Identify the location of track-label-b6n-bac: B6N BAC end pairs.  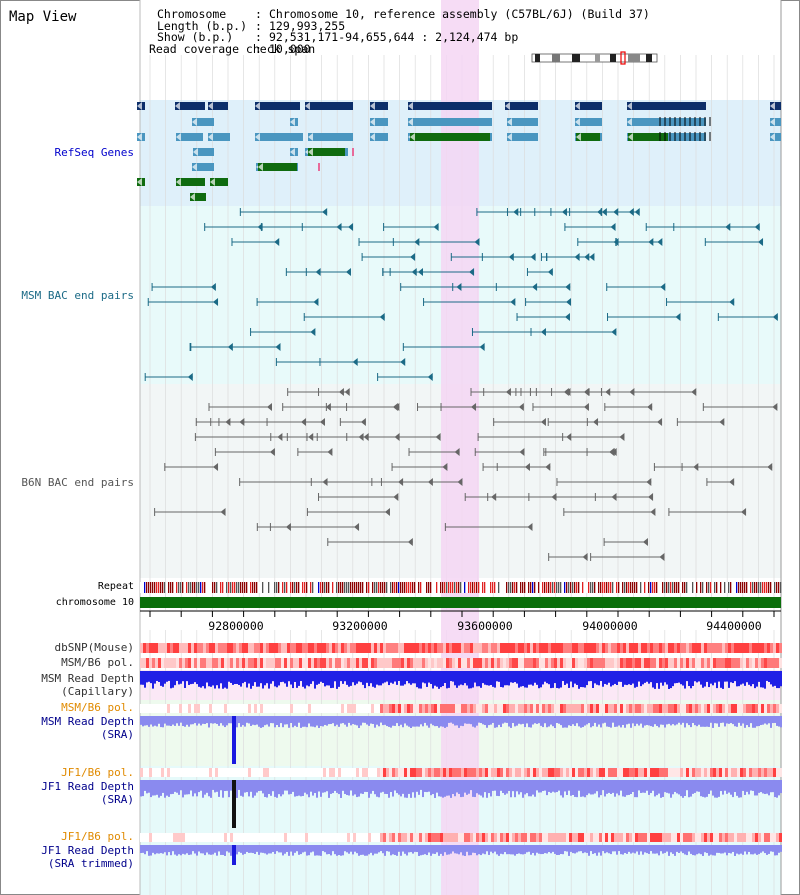
(77, 482).